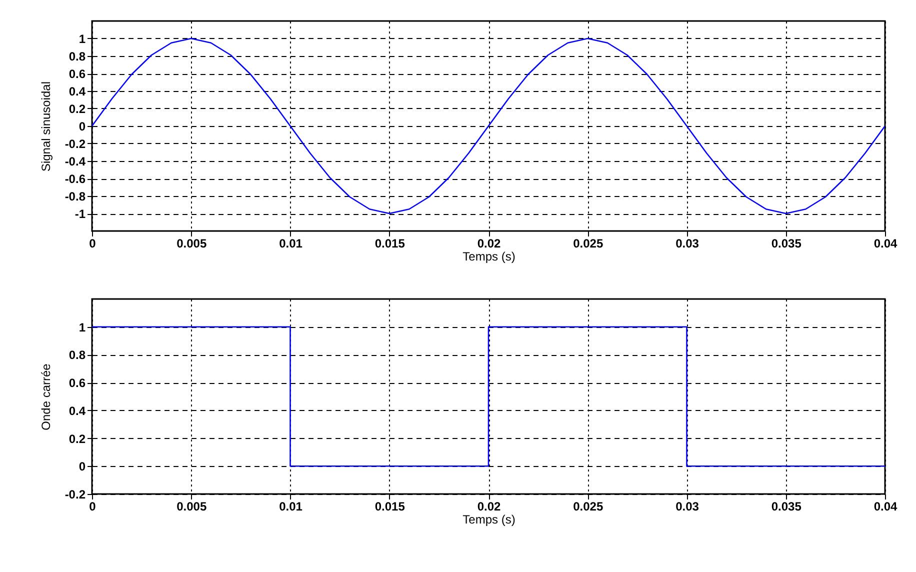 This screenshot has height=572, width=916. I want to click on y-axis-title: Signal sinusoidal, so click(45, 126).